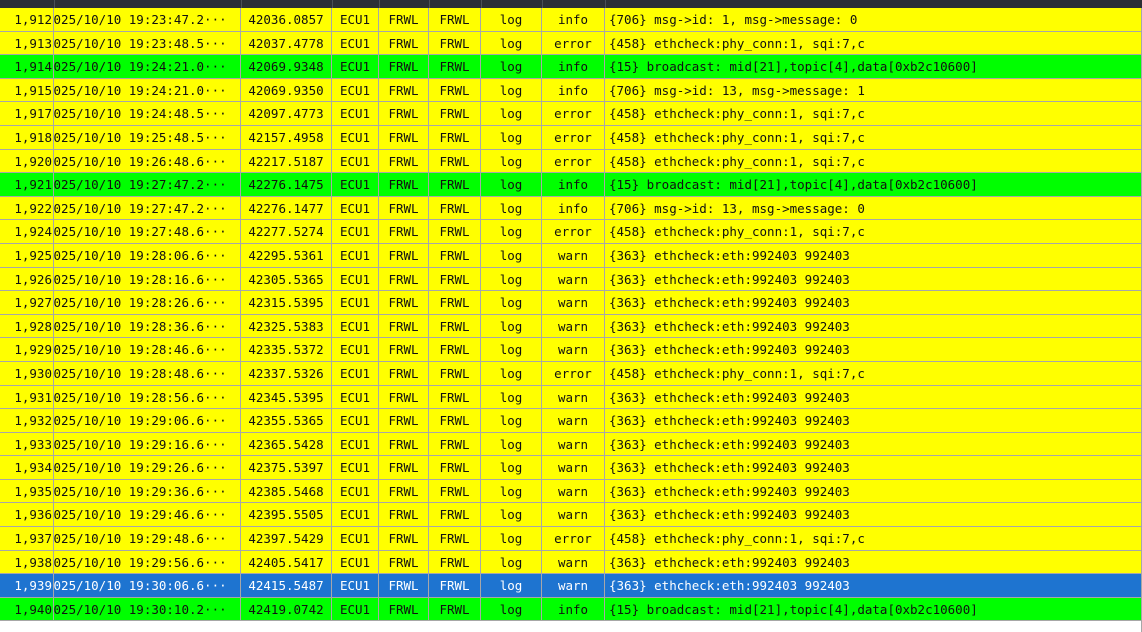 Image resolution: width=1142 pixels, height=632 pixels. What do you see at coordinates (286, 302) in the screenshot?
I see `timestamp-cell: 42315.5395` at bounding box center [286, 302].